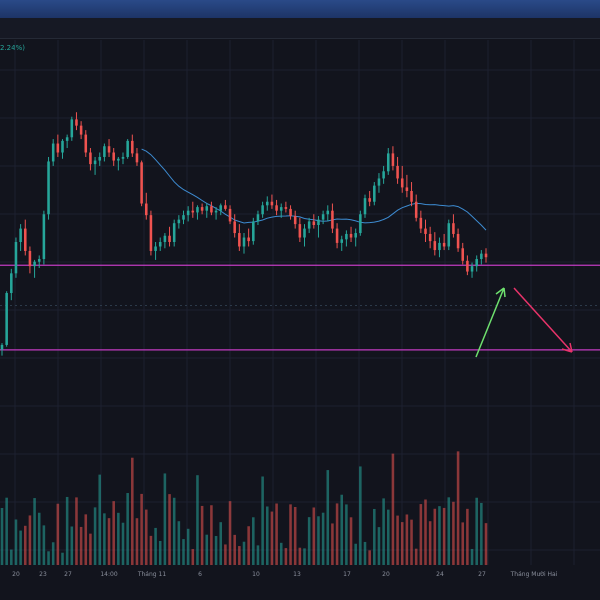  Describe the element at coordinates (12, 48) in the screenshot. I see `change-percent: 2.24%)` at that location.